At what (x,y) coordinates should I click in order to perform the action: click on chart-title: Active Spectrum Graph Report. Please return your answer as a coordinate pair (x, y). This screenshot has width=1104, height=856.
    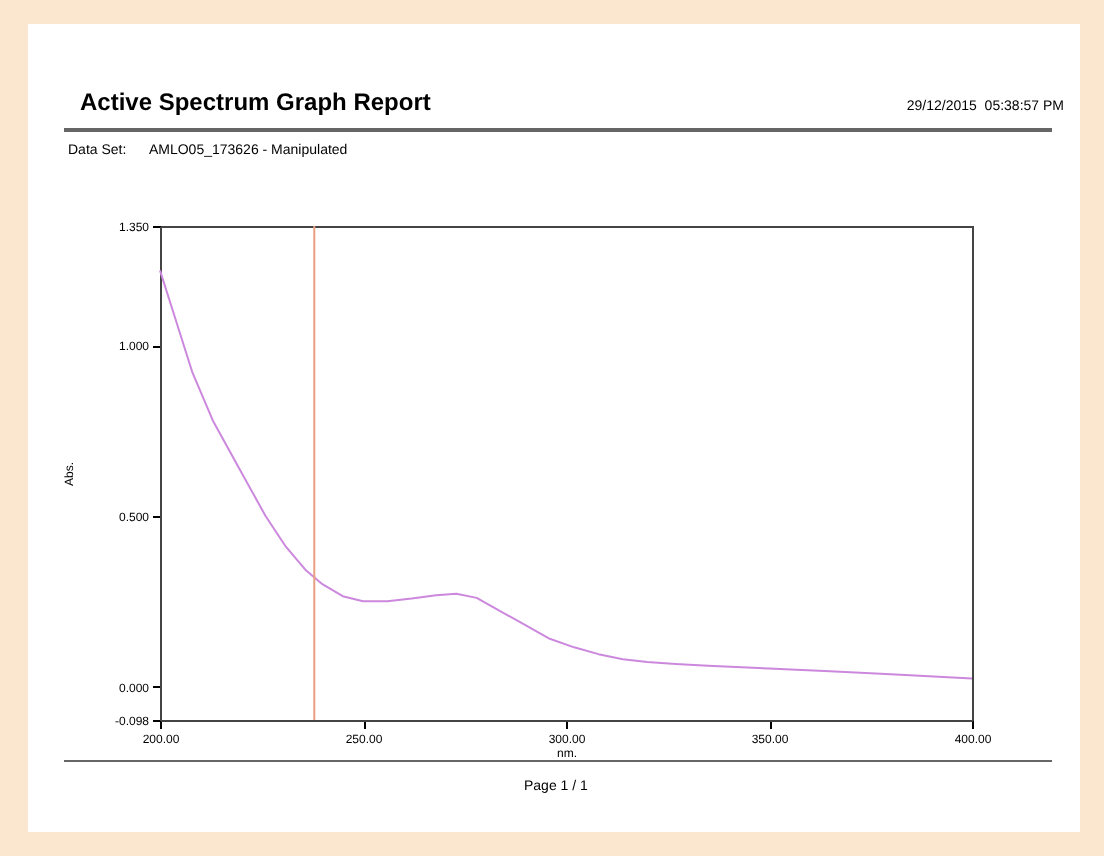
    Looking at the image, I should click on (255, 102).